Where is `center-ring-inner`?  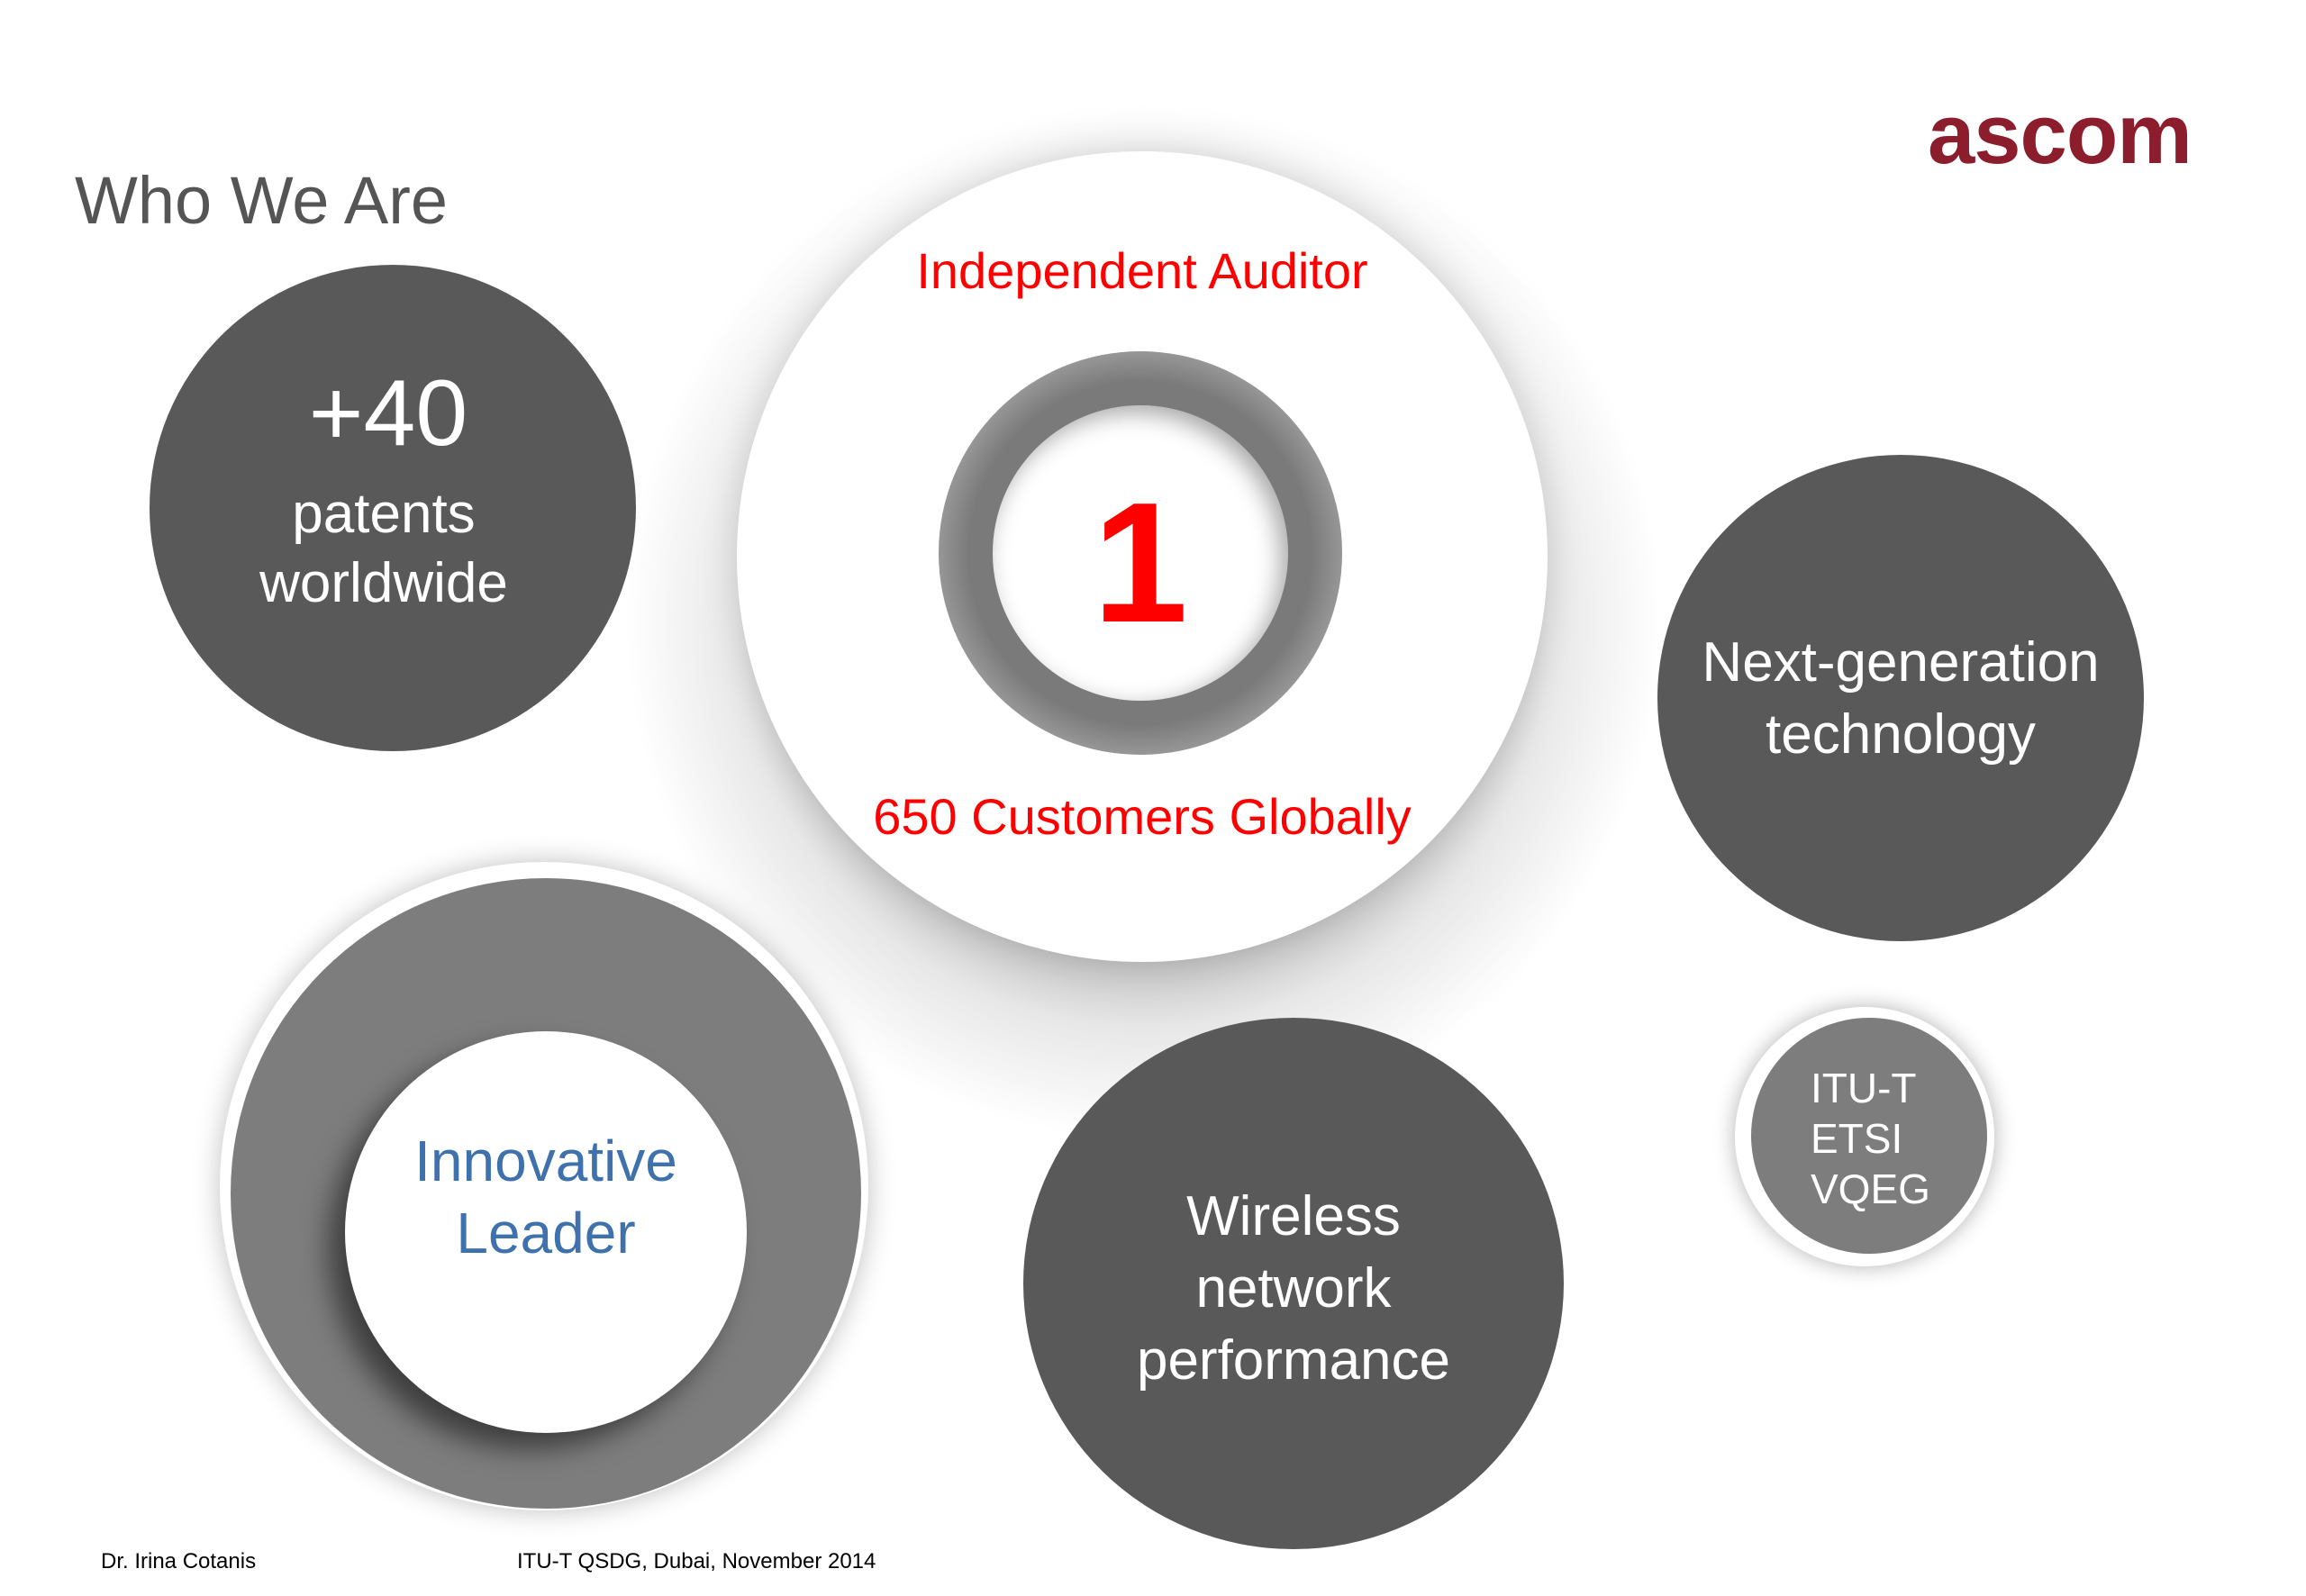 center-ring-inner is located at coordinates (1140, 553).